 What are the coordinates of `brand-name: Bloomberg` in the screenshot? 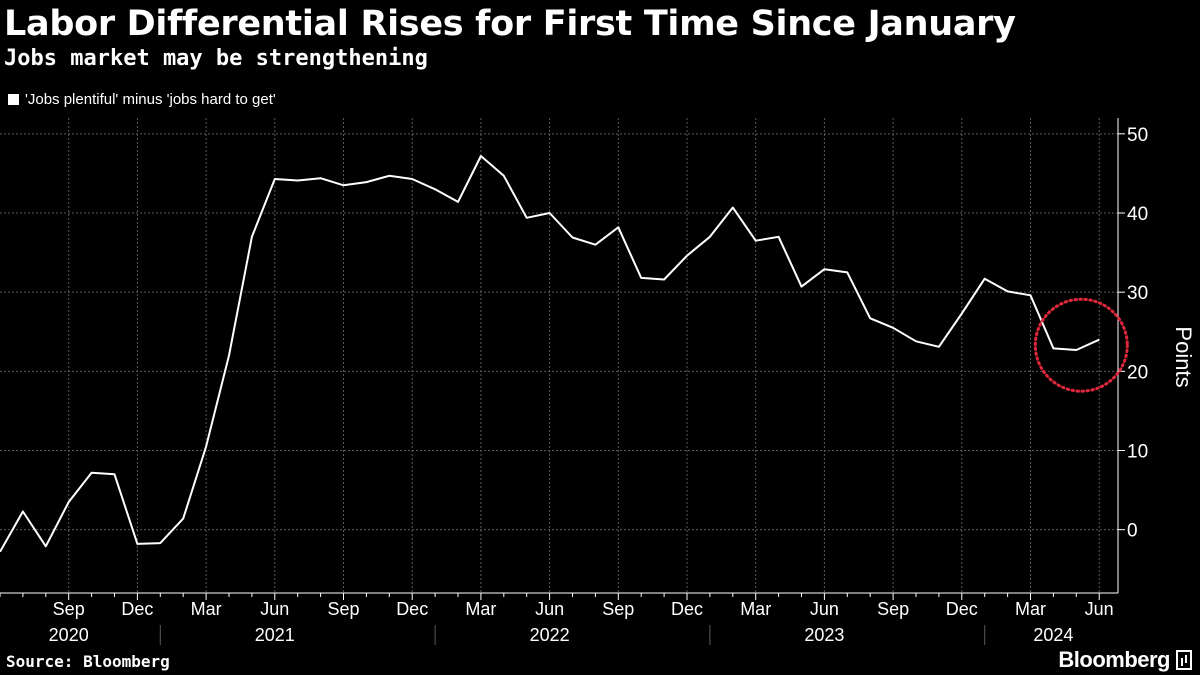 It's located at (1114, 659).